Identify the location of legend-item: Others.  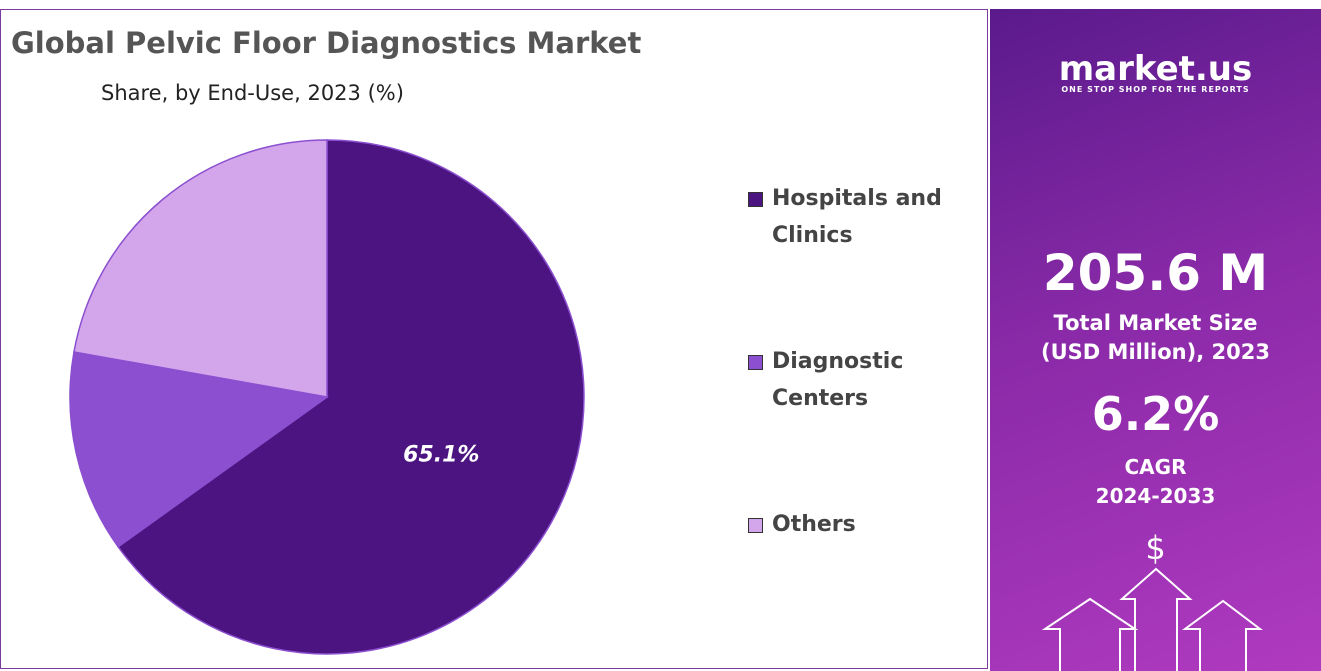
(870, 524).